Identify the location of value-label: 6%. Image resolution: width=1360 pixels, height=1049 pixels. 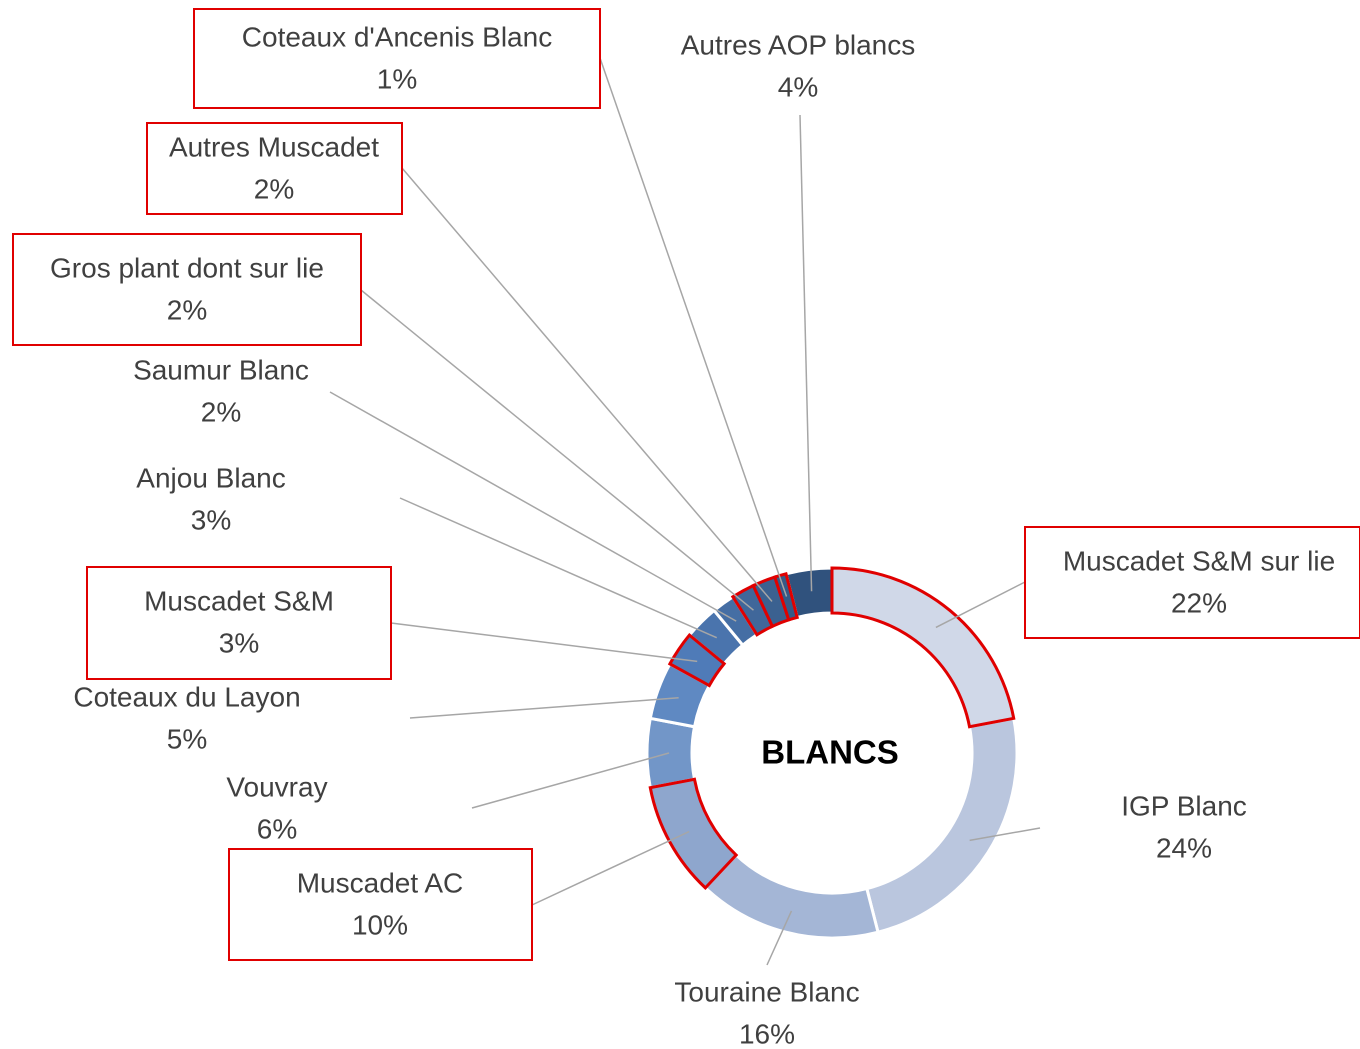
(277, 828).